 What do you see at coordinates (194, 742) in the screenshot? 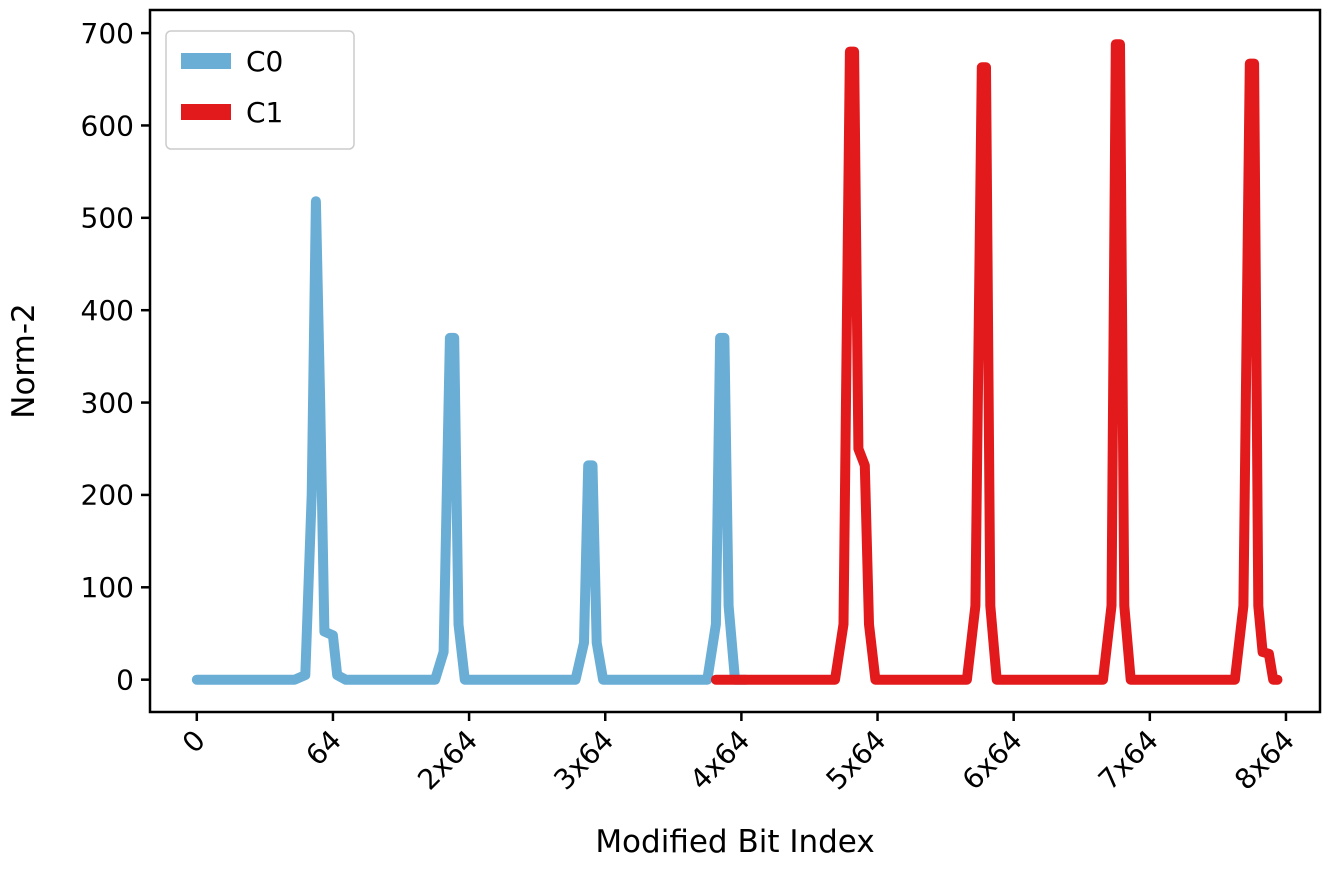
I see `x-tick-label: 0` at bounding box center [194, 742].